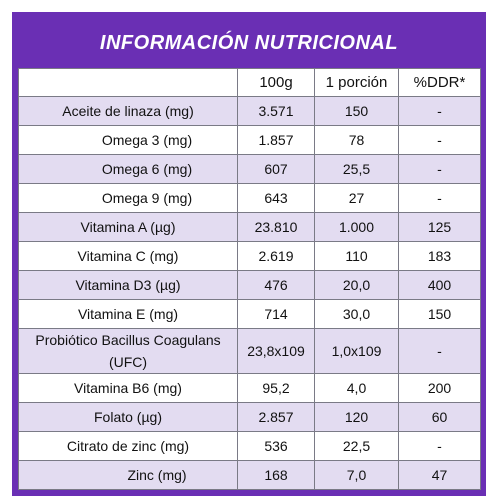 This screenshot has width=500, height=500. What do you see at coordinates (128, 351) in the screenshot?
I see `row-label: Probiótico Bacillus Coagulans (UFC)` at bounding box center [128, 351].